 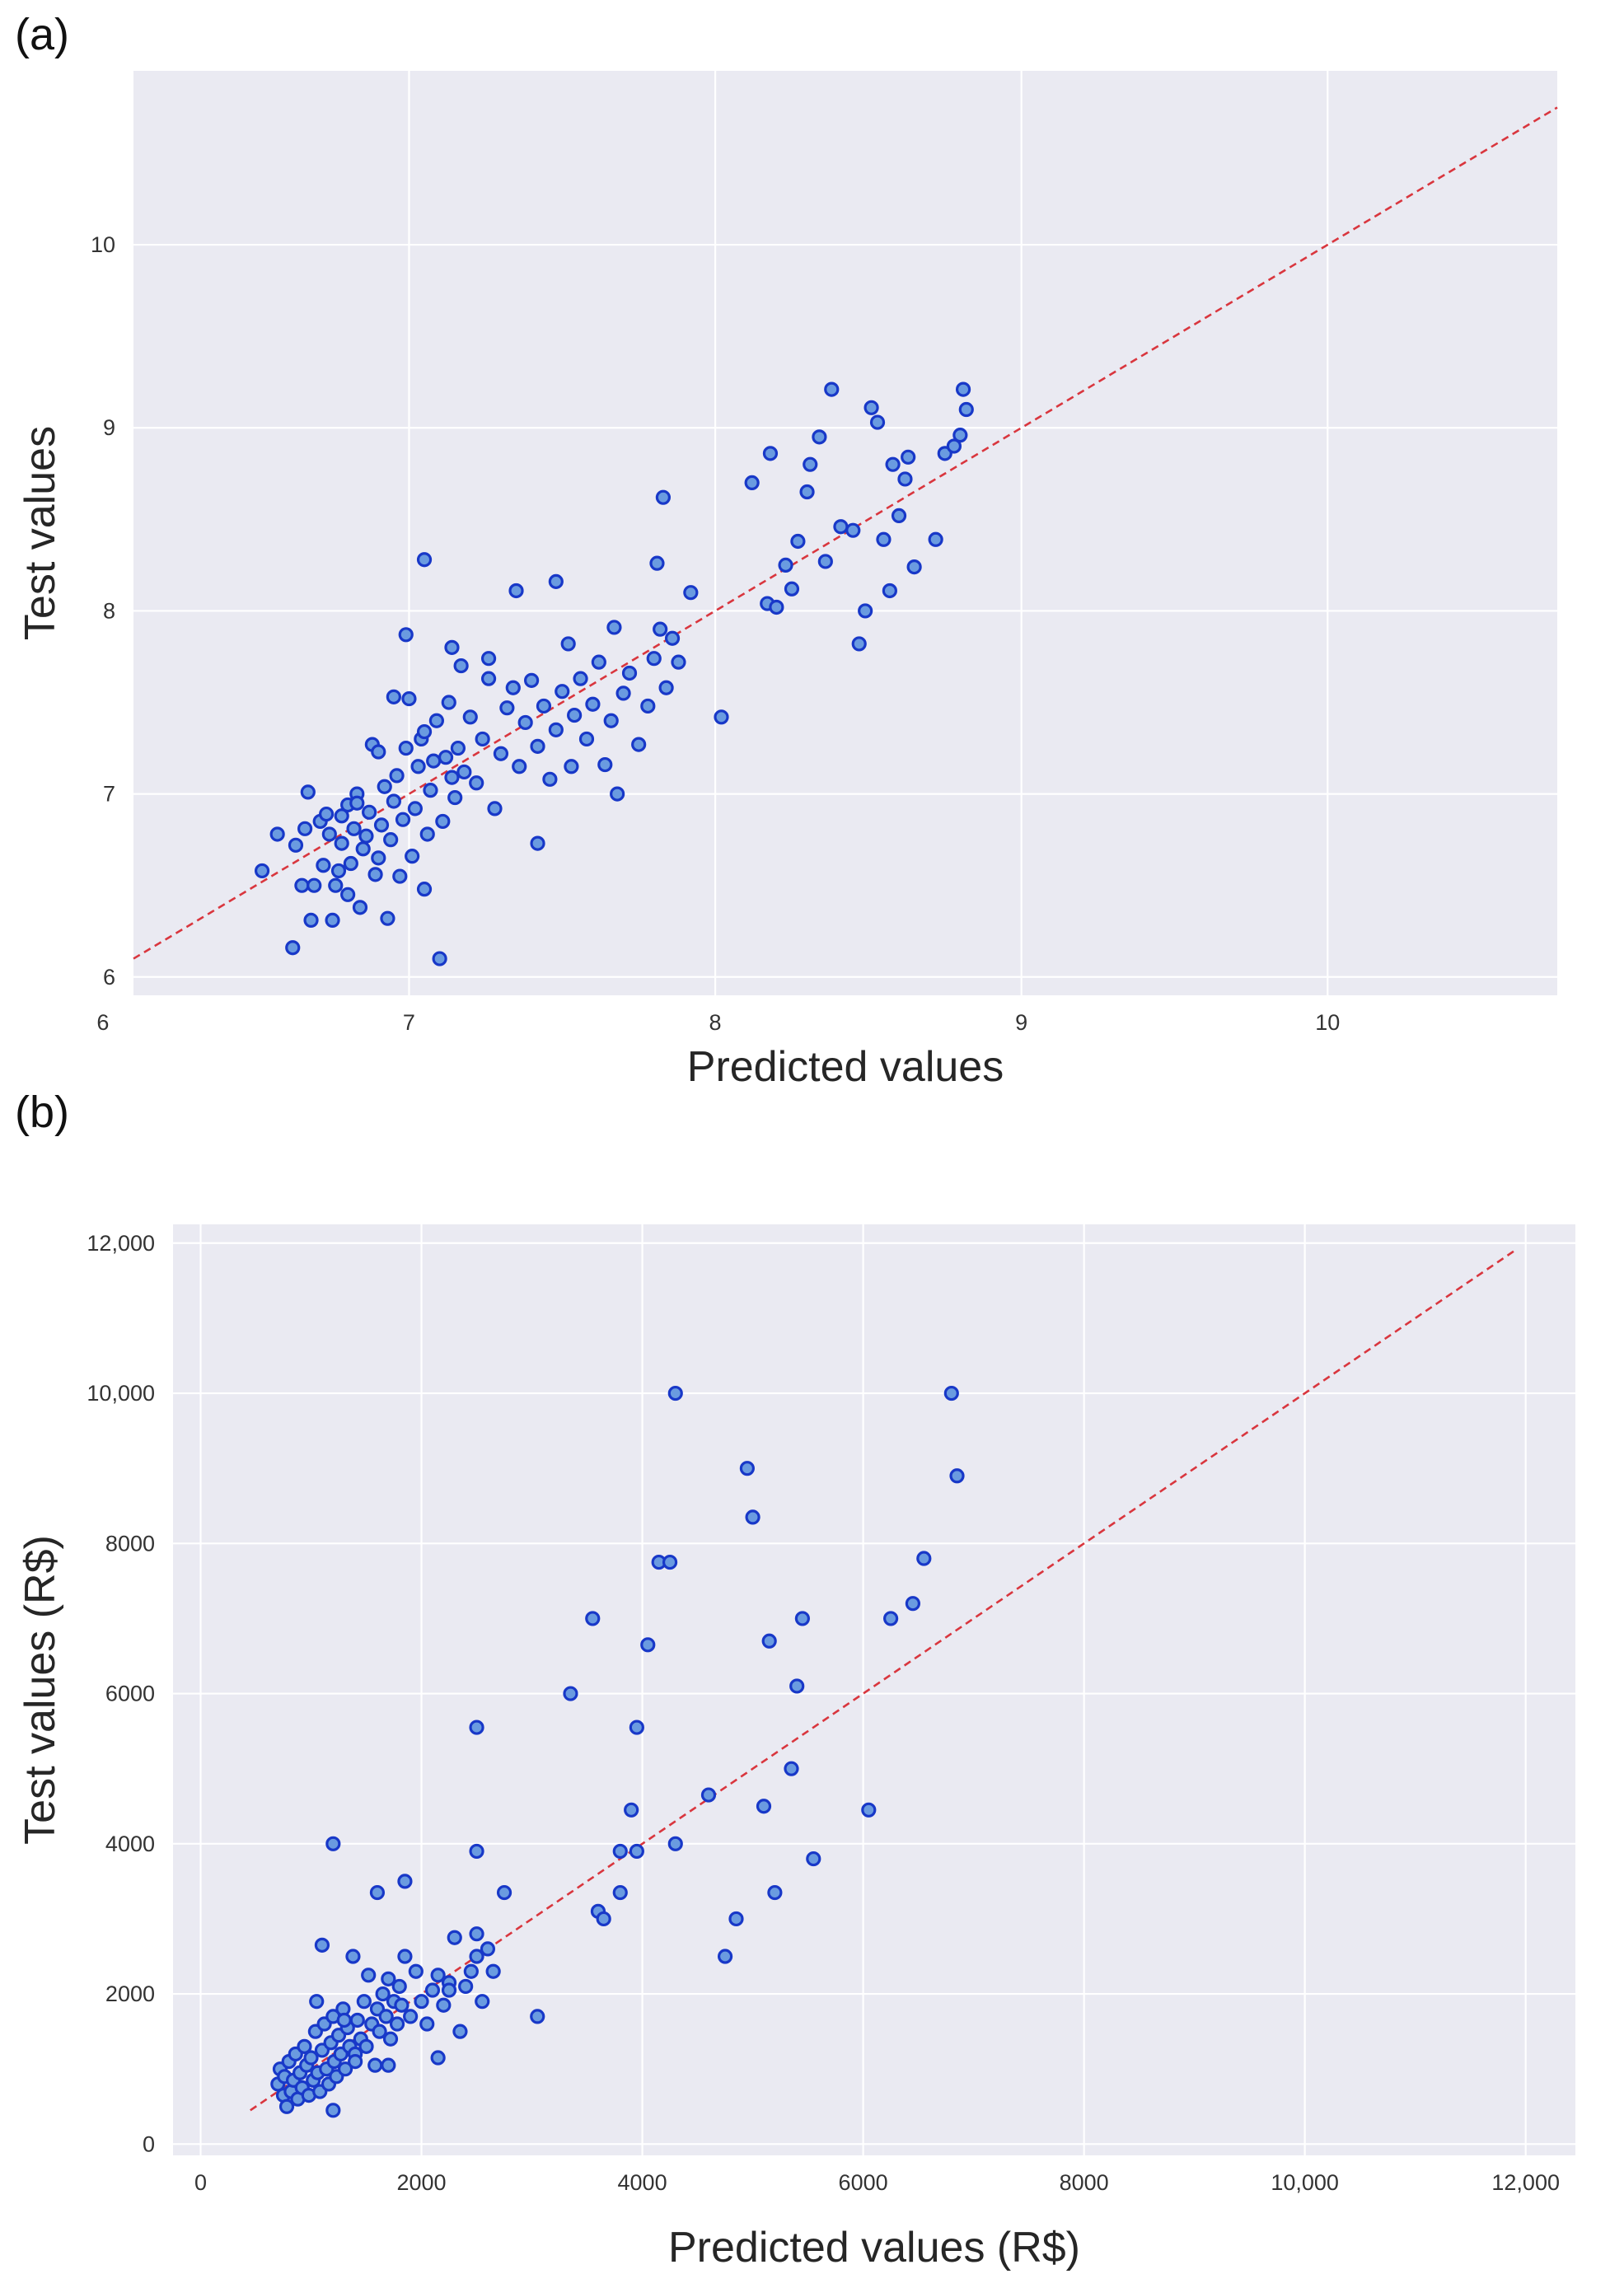 I want to click on panel-b-x-tick-label: 6000, so click(x=863, y=2182).